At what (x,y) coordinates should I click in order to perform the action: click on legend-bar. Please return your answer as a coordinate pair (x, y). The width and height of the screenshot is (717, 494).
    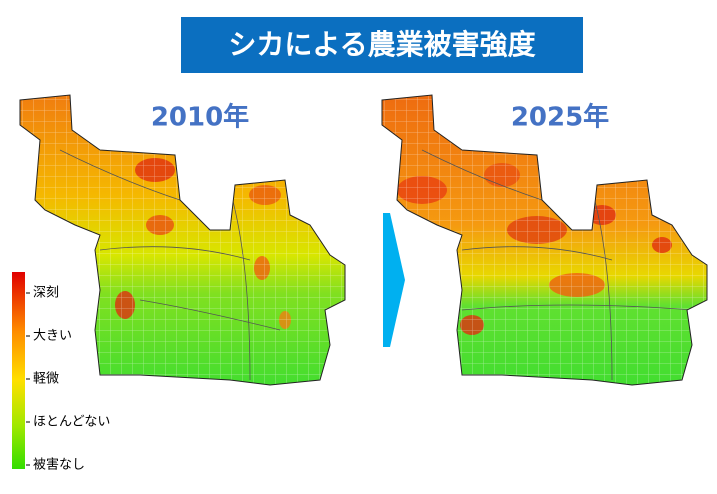
    Looking at the image, I should click on (18, 370).